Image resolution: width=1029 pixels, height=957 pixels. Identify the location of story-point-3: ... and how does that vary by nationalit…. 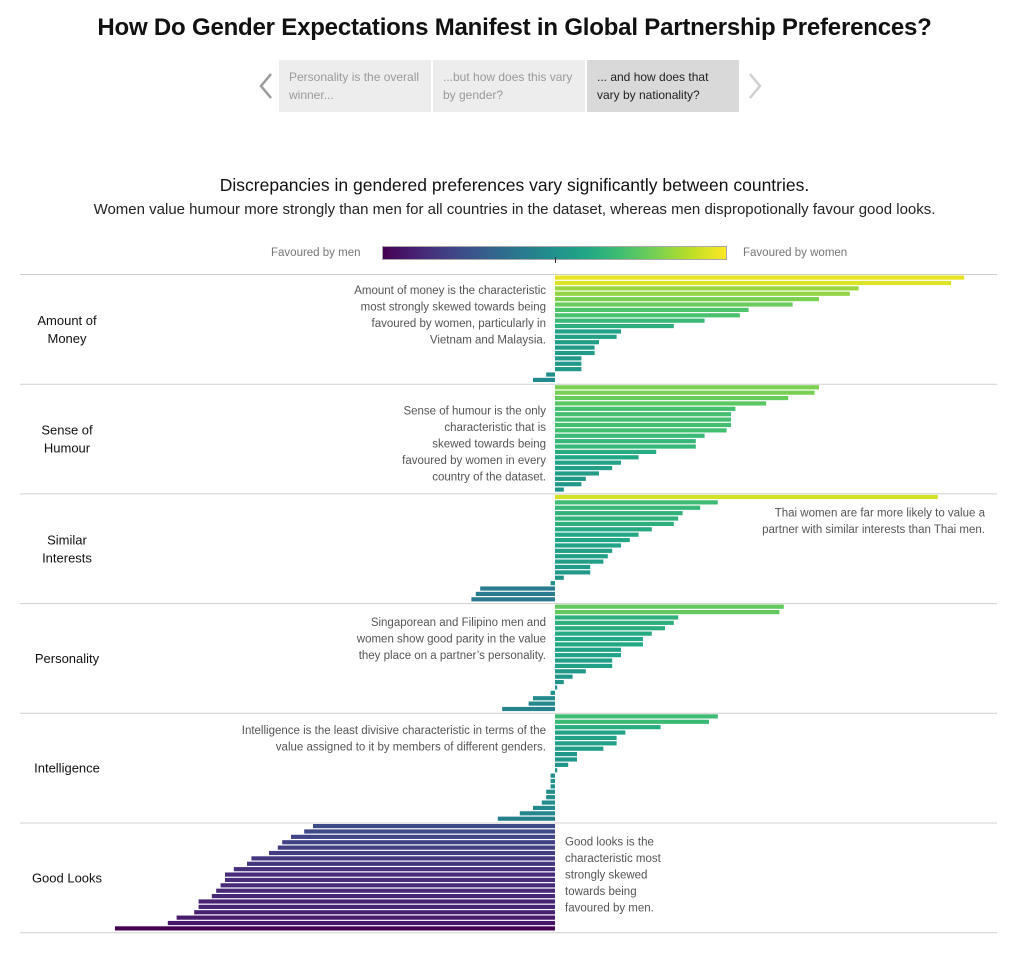
(663, 86).